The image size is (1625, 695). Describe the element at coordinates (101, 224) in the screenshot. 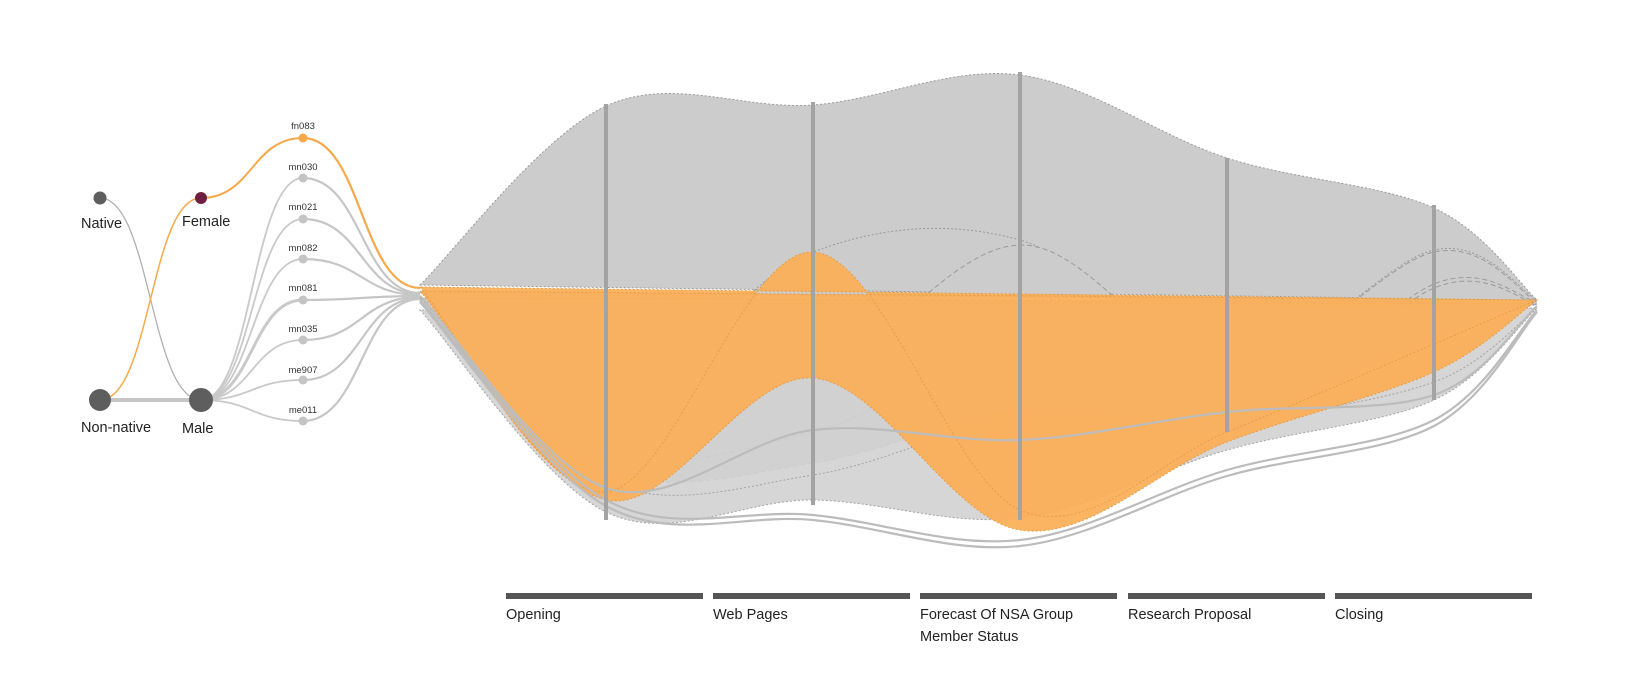

I see `native-label: Native` at that location.